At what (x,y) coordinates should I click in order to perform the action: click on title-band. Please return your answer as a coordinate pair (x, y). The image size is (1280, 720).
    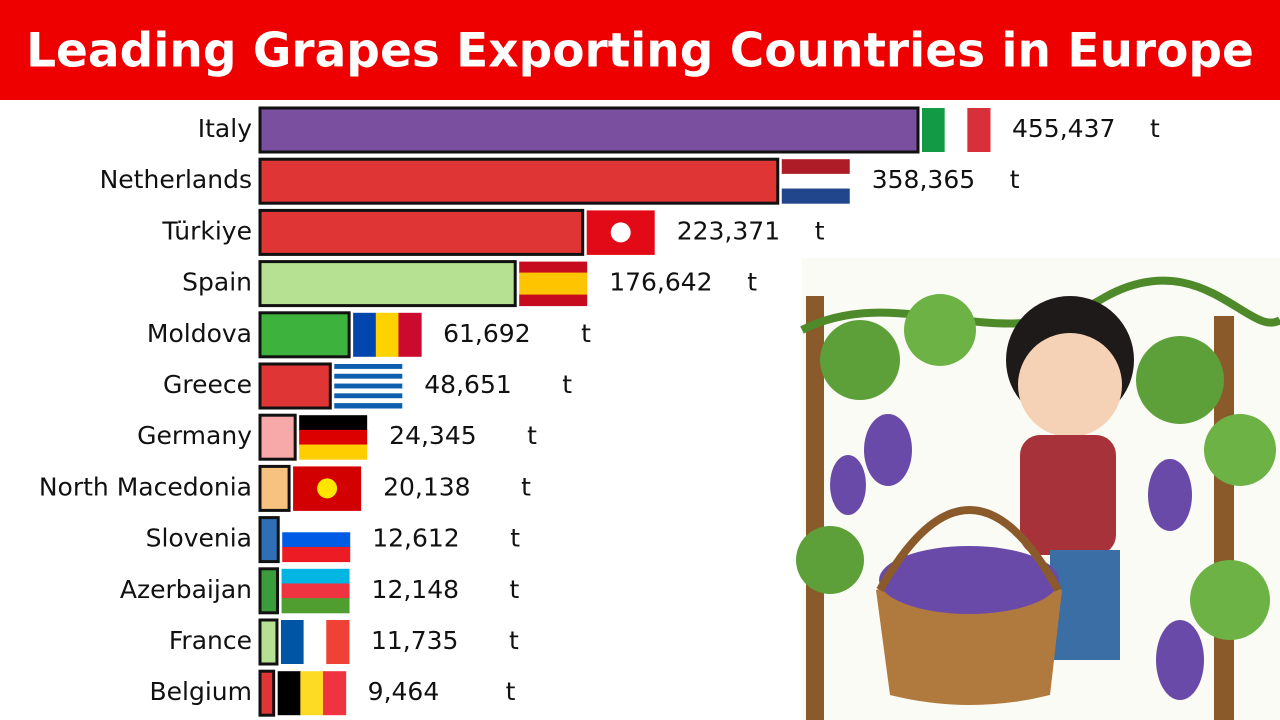
    Looking at the image, I should click on (640, 50).